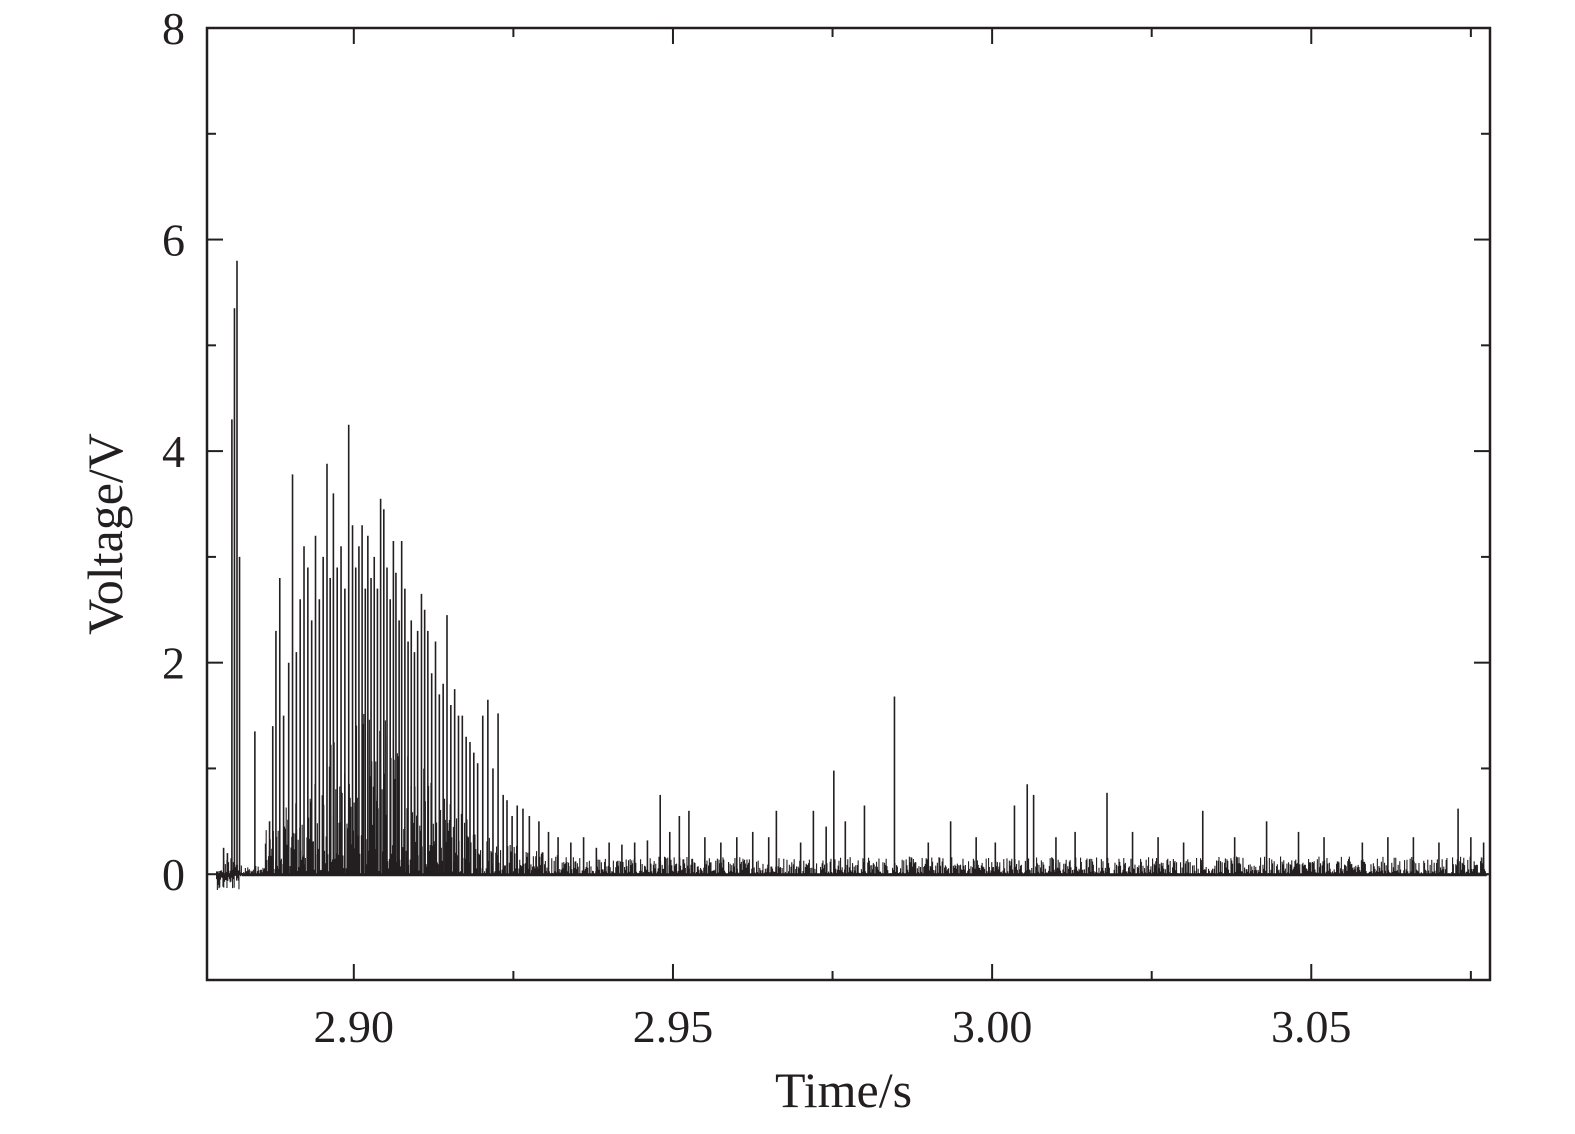  Describe the element at coordinates (173, 240) in the screenshot. I see `y-tick-label: 6` at that location.